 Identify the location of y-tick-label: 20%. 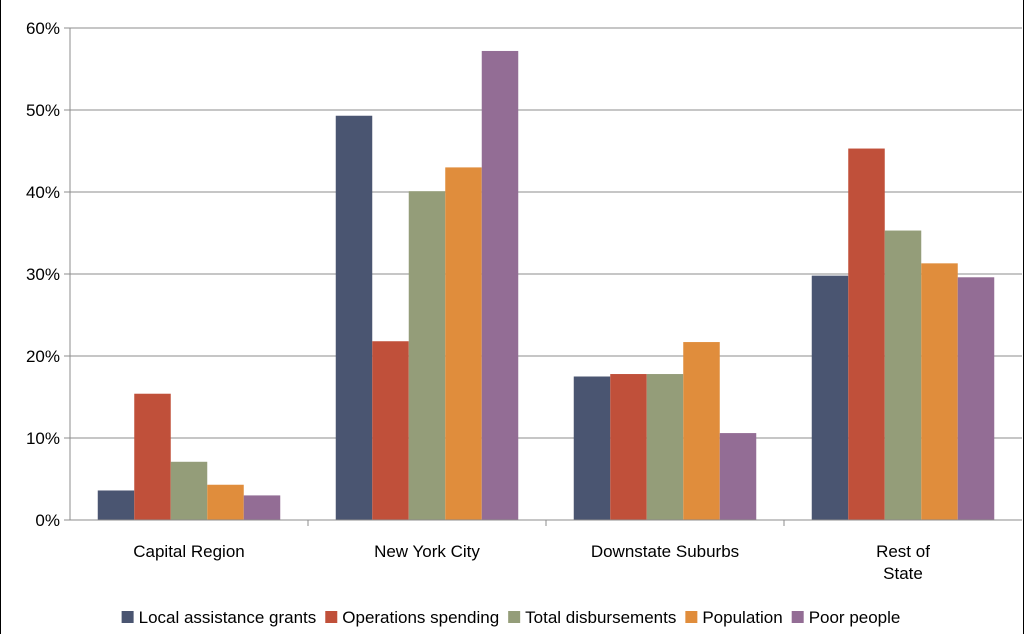
(43, 356).